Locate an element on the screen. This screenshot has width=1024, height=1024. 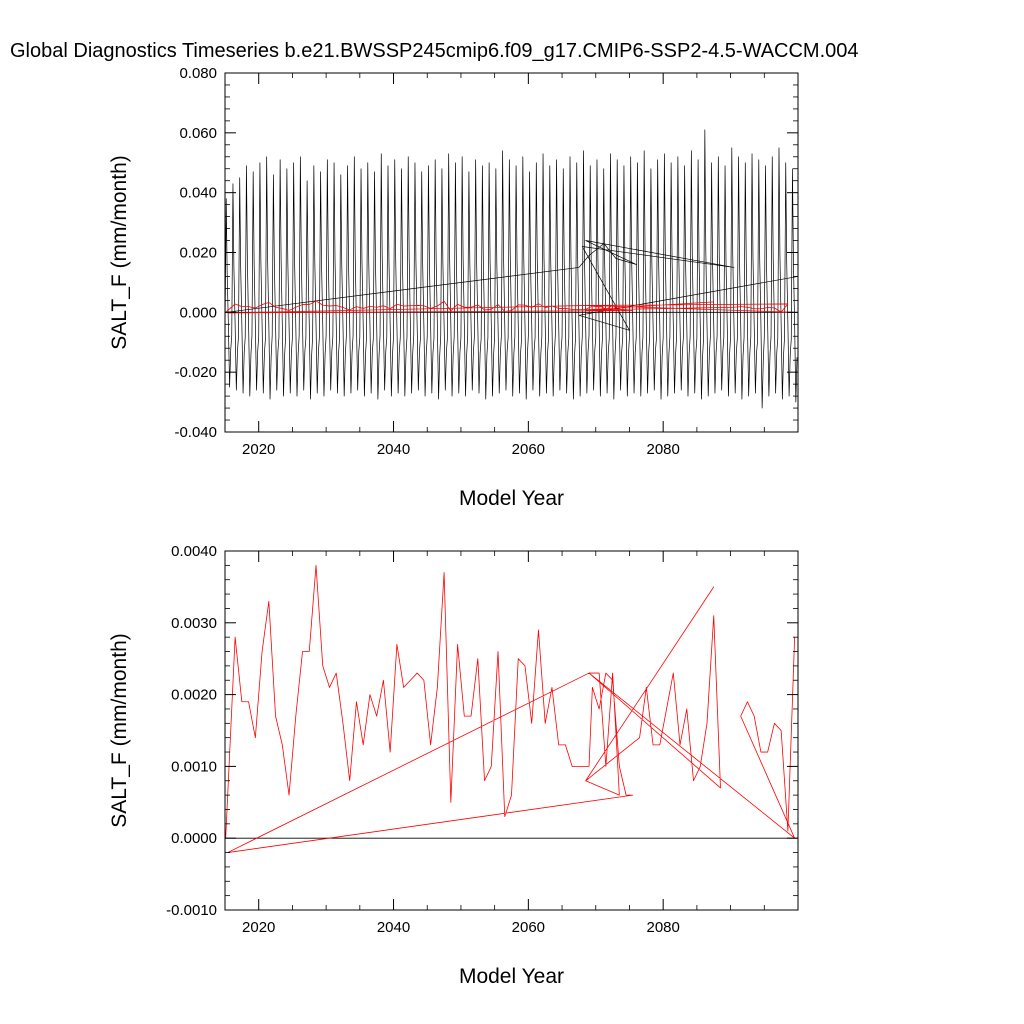
bottom-ytick-label: 0.0020 is located at coordinates (194, 695).